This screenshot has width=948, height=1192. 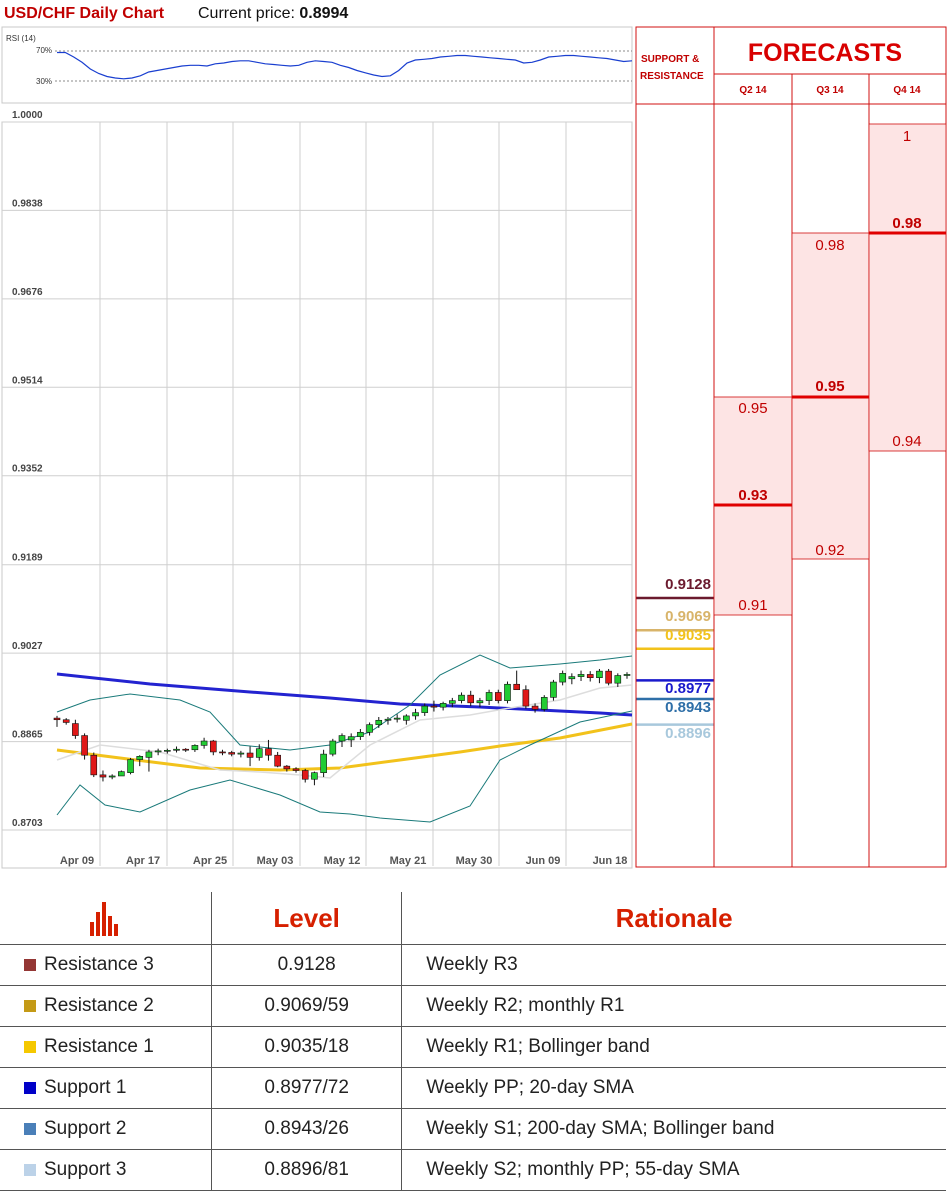 What do you see at coordinates (99, 1046) in the screenshot?
I see `level-name: Resistance 1` at bounding box center [99, 1046].